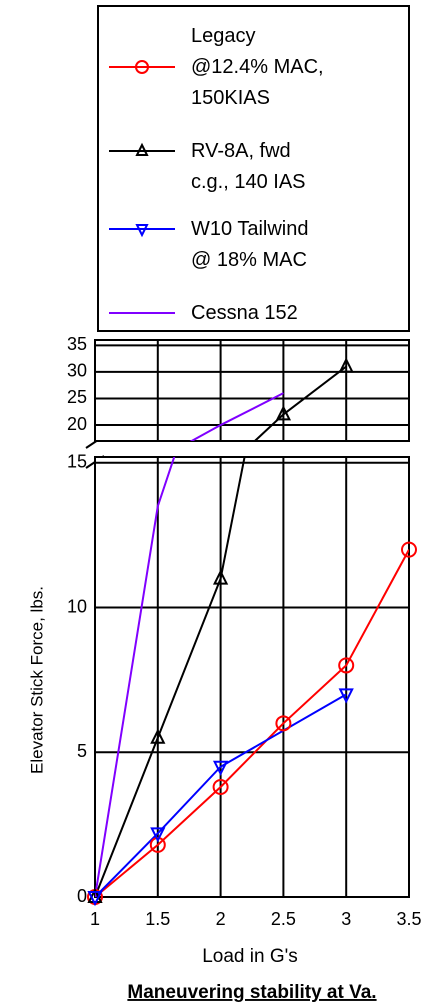 Image resolution: width=428 pixels, height=1008 pixels. What do you see at coordinates (408, 919) in the screenshot?
I see `x-tick-label: 3.5` at bounding box center [408, 919].